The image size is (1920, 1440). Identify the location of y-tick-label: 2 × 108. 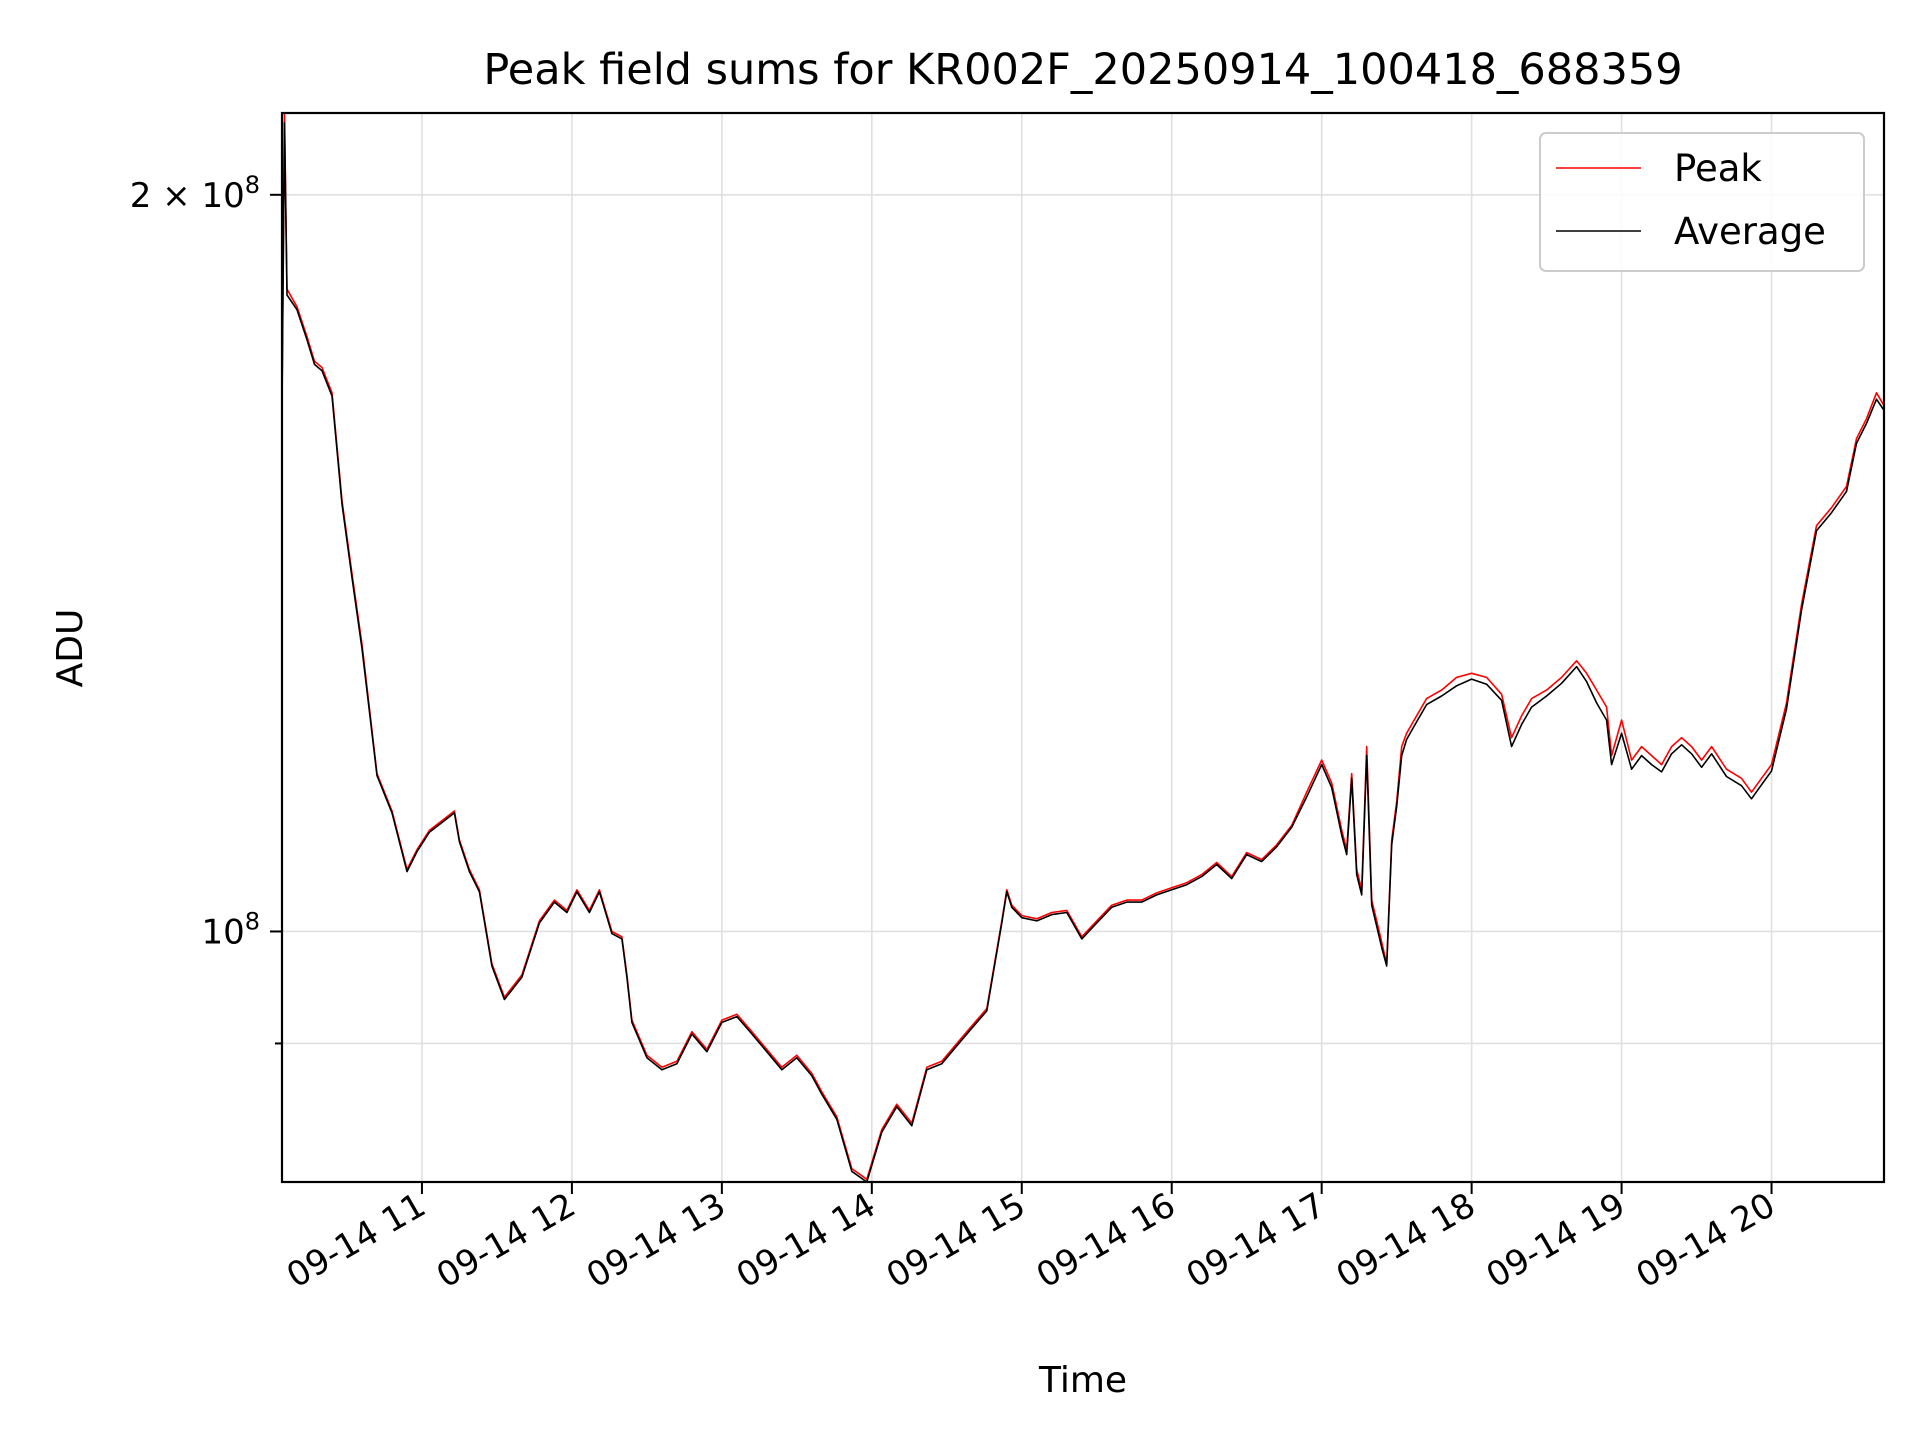
(195, 193).